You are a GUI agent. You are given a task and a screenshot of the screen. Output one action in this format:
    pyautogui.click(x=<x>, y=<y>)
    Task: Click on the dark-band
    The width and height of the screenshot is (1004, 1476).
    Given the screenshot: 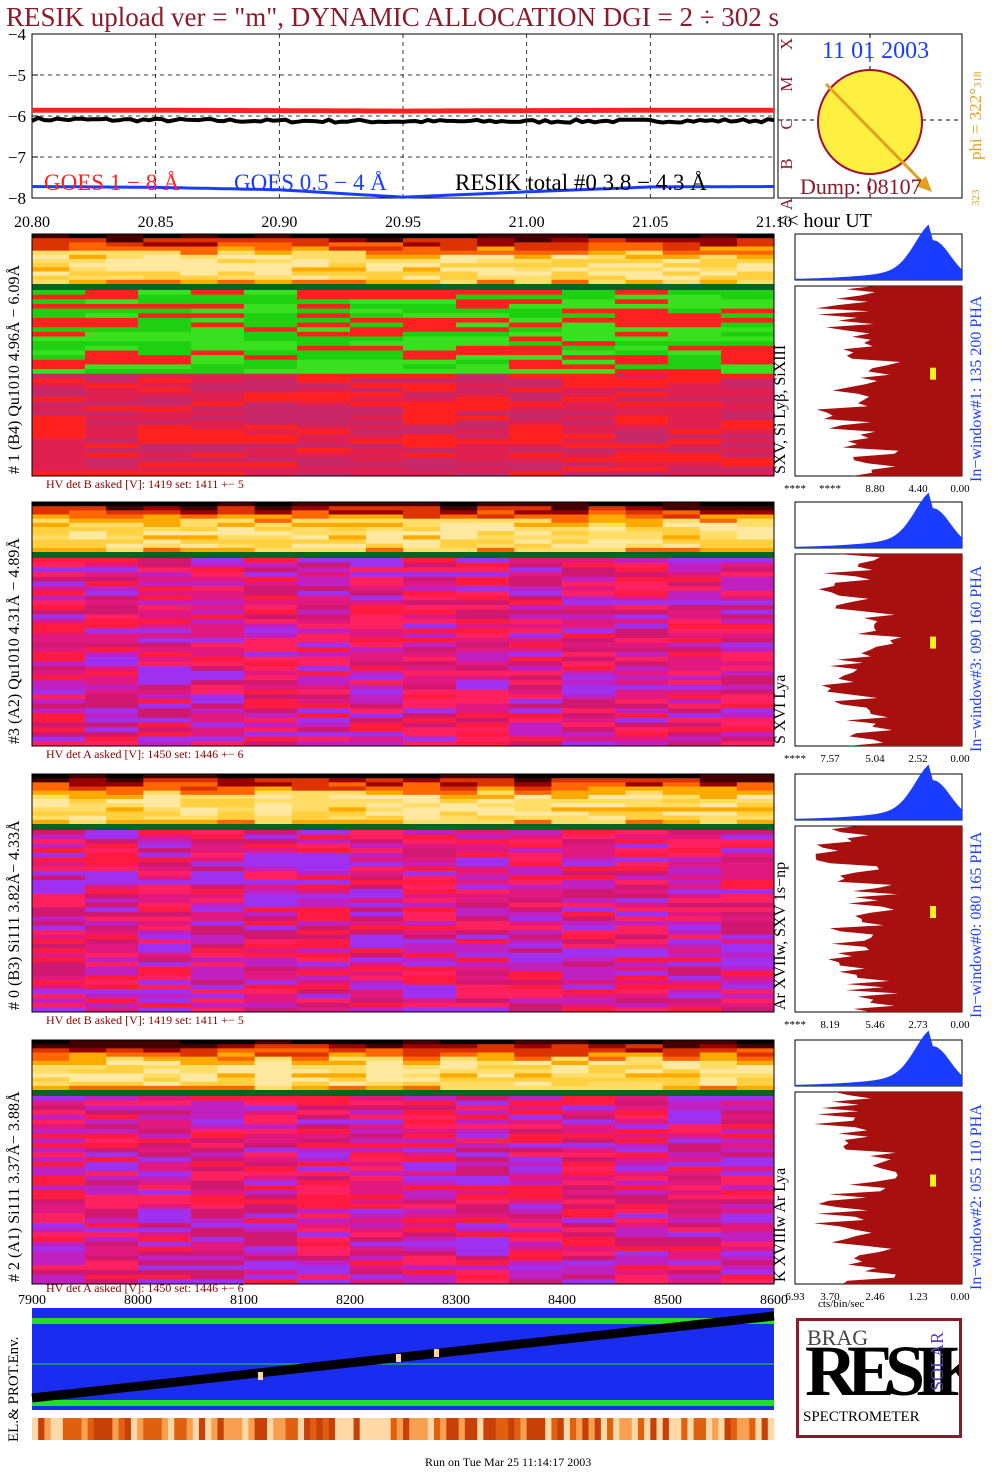 What is the action you would take?
    pyautogui.click(x=403, y=827)
    